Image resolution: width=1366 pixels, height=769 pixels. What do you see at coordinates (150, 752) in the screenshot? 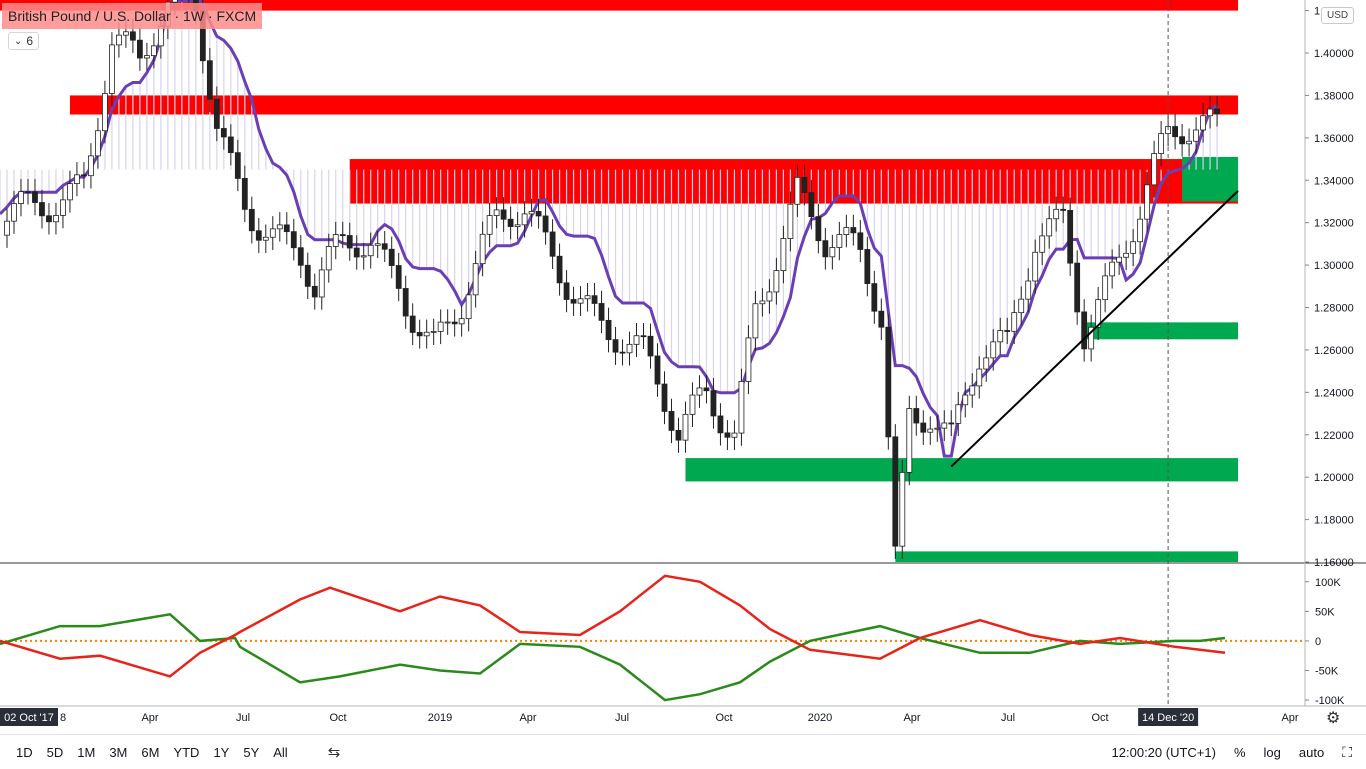
I see `range-6m: 6M` at bounding box center [150, 752].